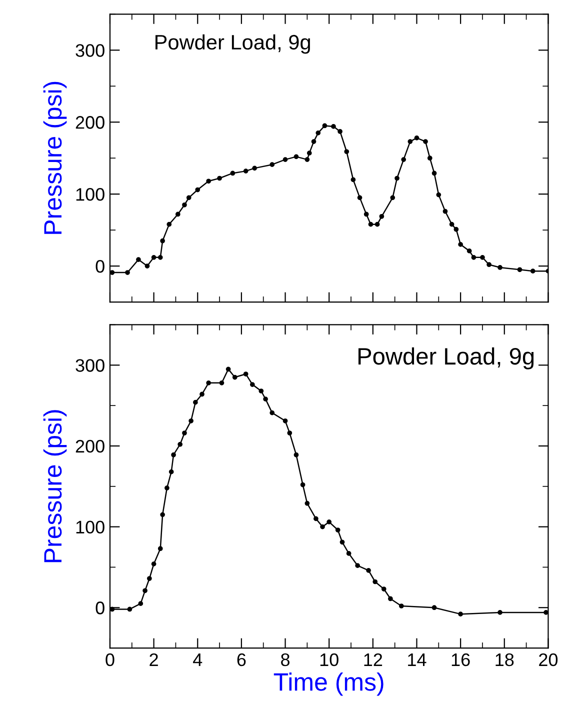 The height and width of the screenshot is (709, 564). What do you see at coordinates (285, 659) in the screenshot?
I see `x-tick-label: 8` at bounding box center [285, 659].